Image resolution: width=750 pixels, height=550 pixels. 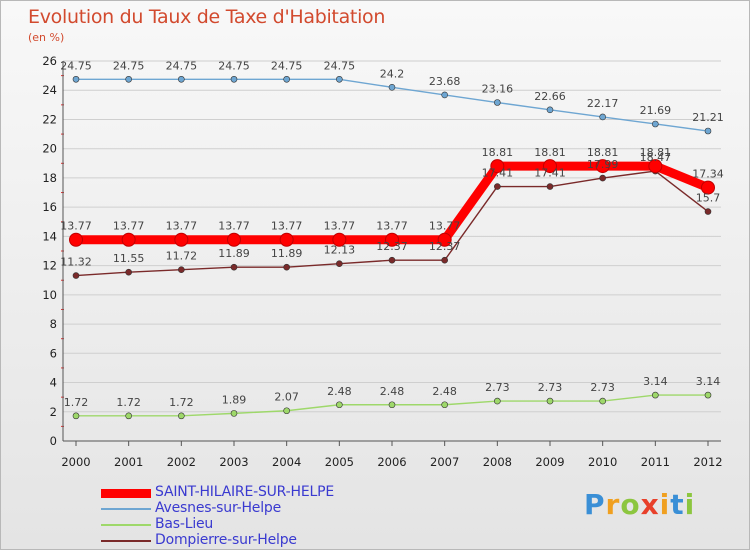 I want to click on legend-item-dompierre-sur-helpe: Dompierre-sur-Helpe, so click(x=251, y=540).